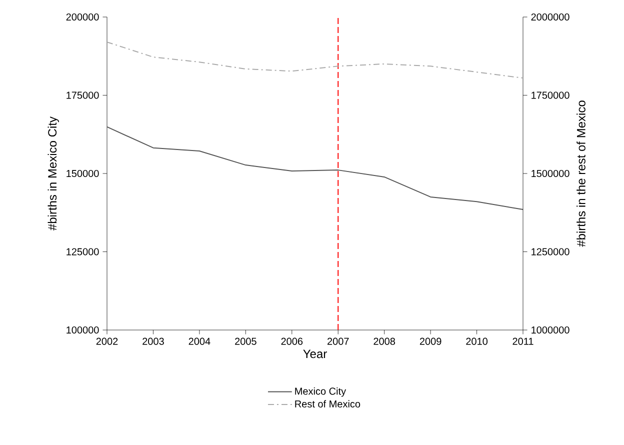 This screenshot has width=624, height=445. What do you see at coordinates (581, 173) in the screenshot?
I see `y2-axis-title: #births in the rest of Mexico` at bounding box center [581, 173].